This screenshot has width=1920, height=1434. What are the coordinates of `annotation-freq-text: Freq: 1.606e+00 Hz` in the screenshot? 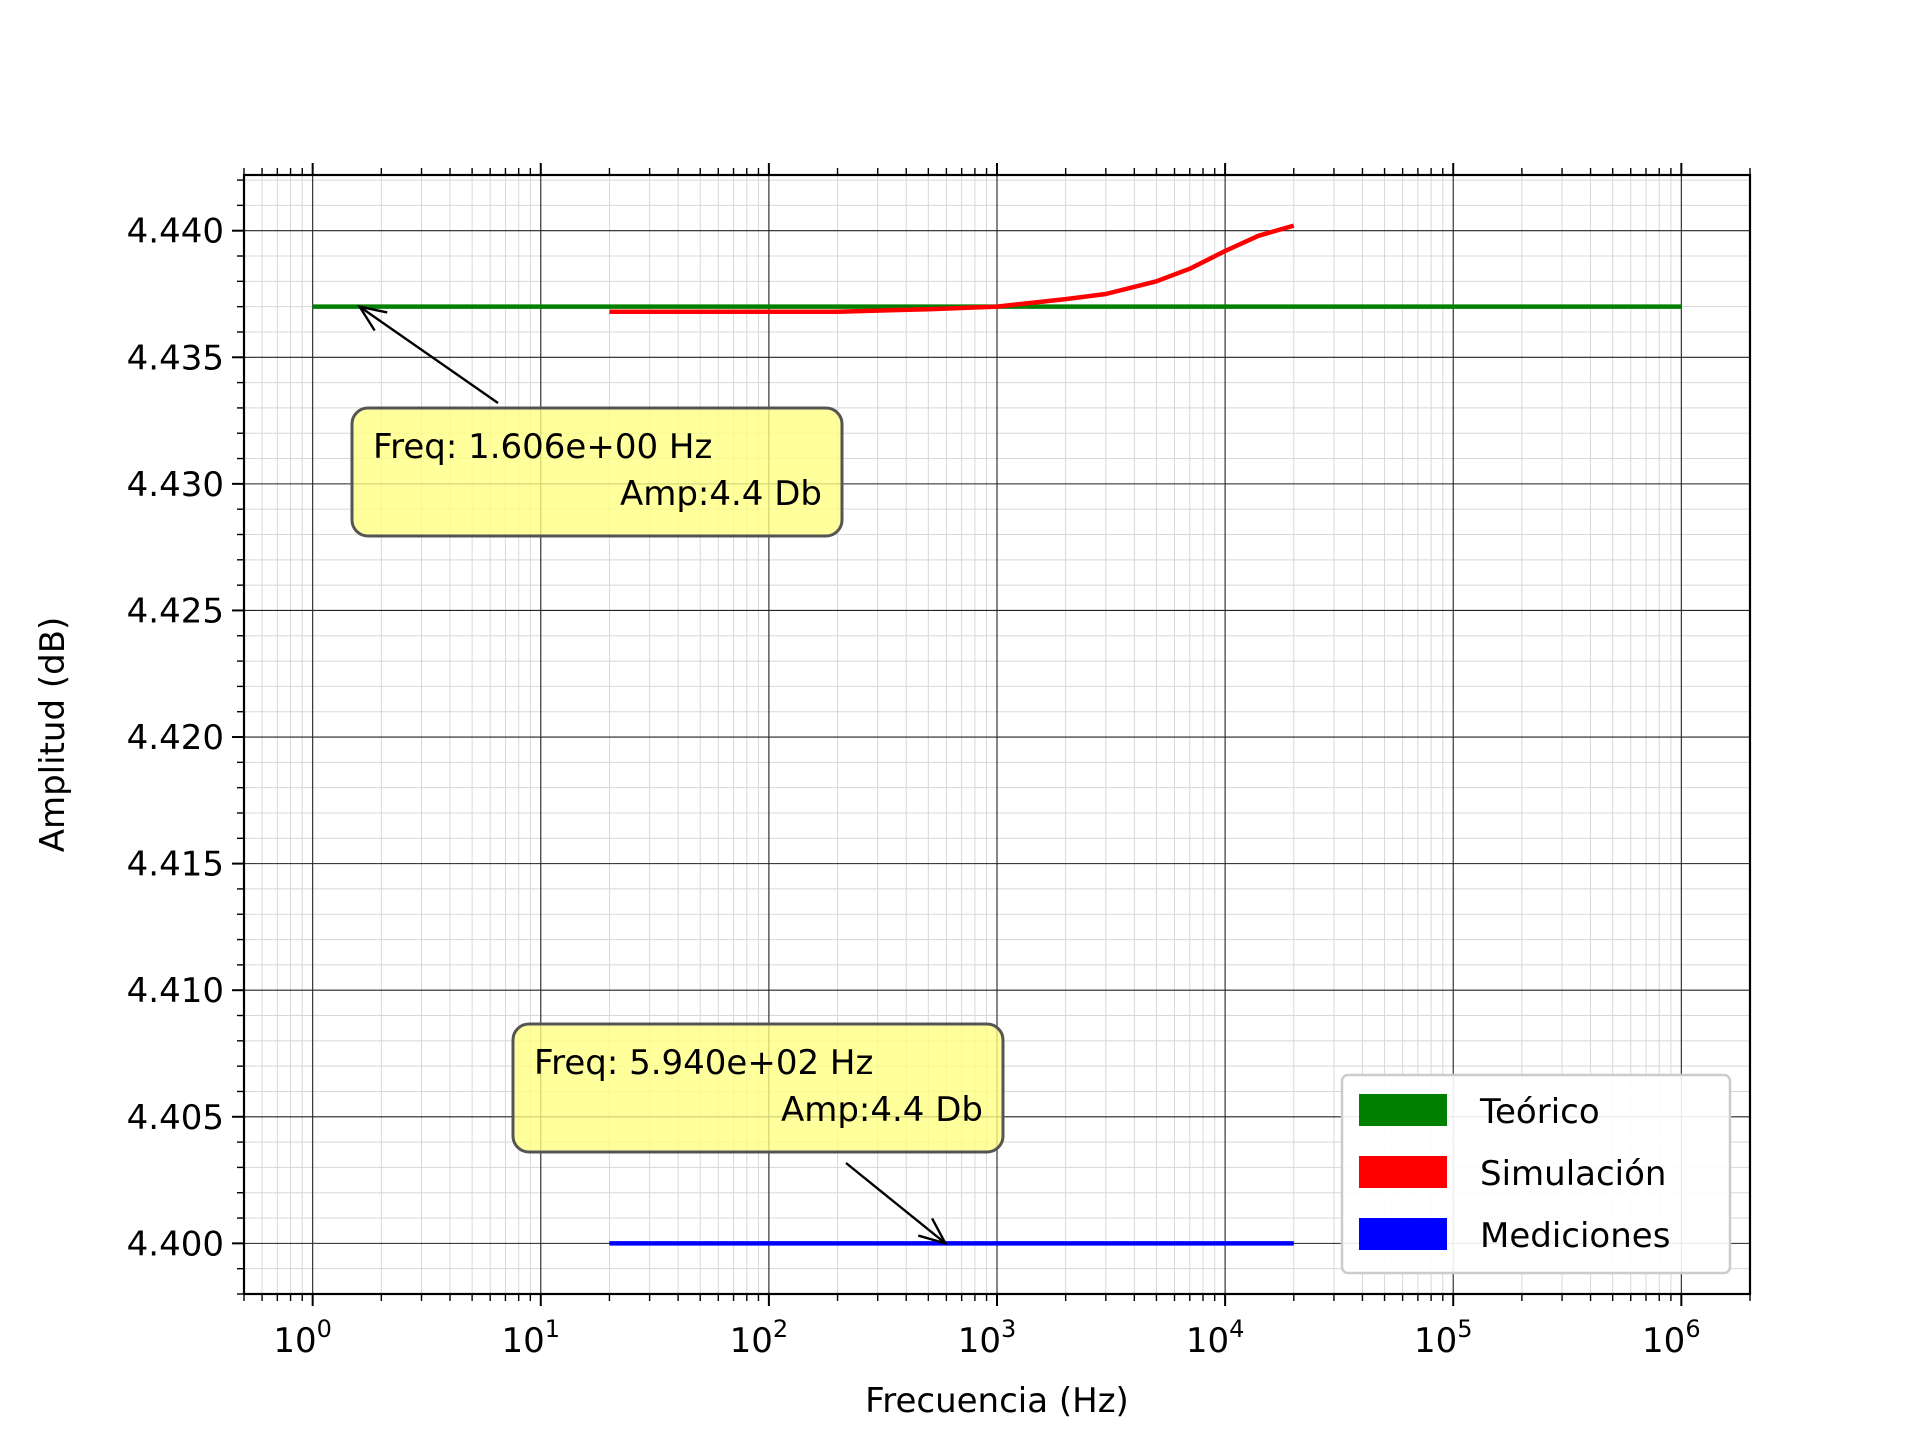 It's located at (542, 447).